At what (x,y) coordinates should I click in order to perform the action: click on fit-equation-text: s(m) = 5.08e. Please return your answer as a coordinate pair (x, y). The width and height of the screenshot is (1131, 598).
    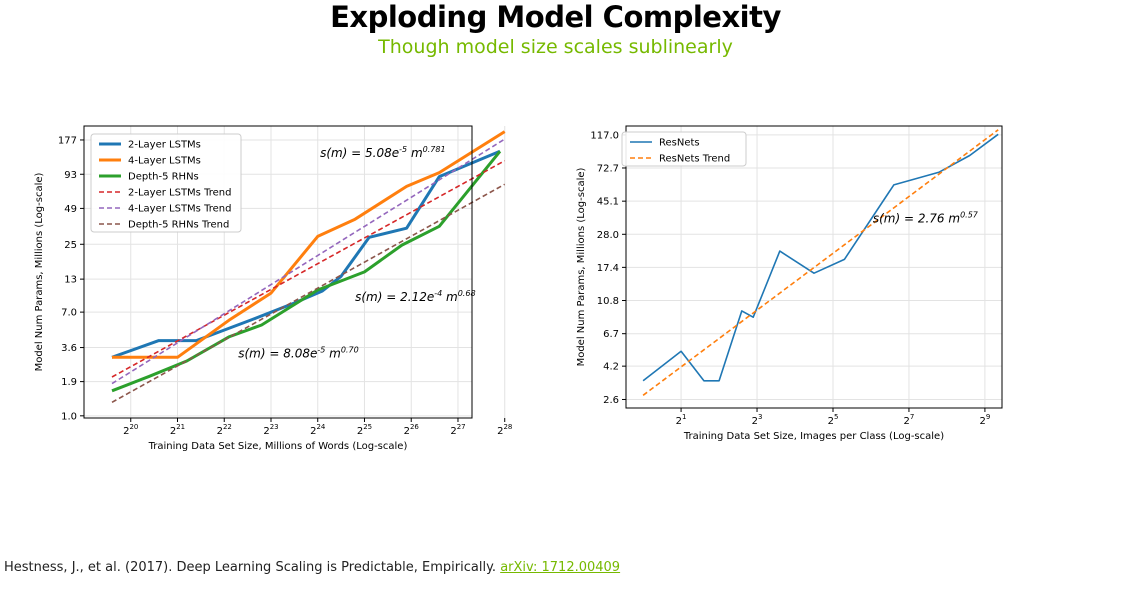
    Looking at the image, I should click on (359, 153).